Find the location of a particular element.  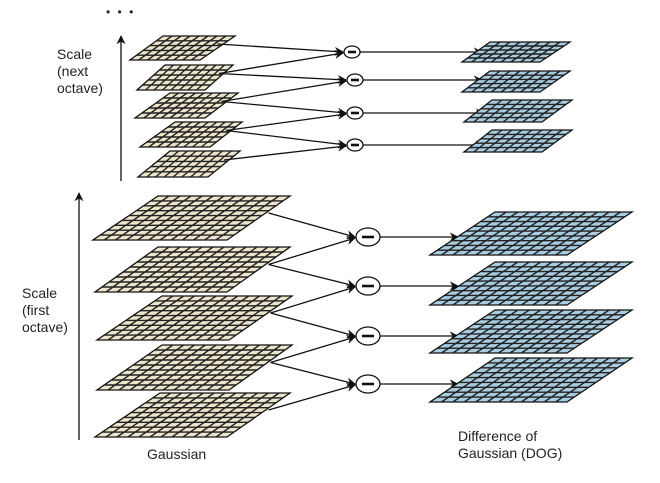

dog-layer-next-3-grid is located at coordinates (517, 111).